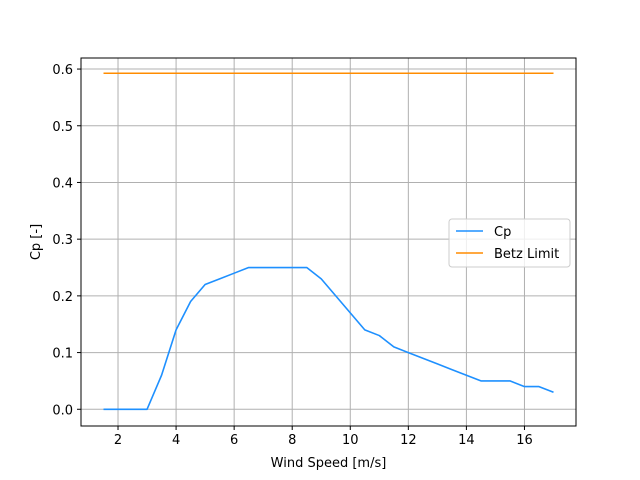 This screenshot has width=640, height=480. I want to click on x-tick-label: 10, so click(350, 440).